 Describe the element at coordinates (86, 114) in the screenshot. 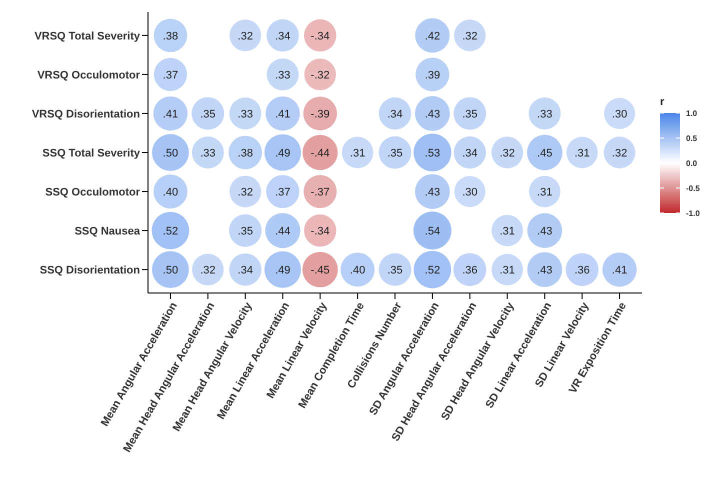

I see `y-tick-label: VRSQ Disorientation` at that location.